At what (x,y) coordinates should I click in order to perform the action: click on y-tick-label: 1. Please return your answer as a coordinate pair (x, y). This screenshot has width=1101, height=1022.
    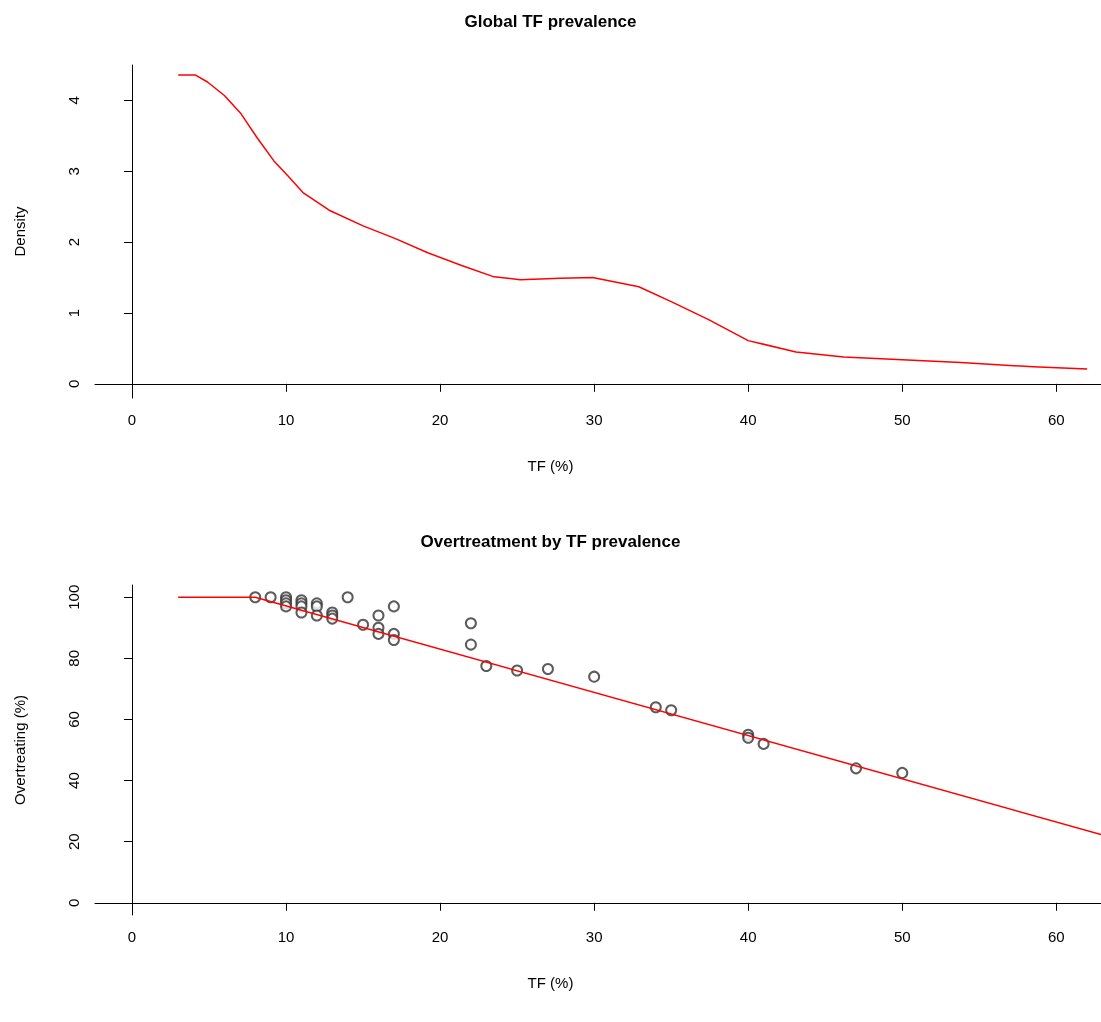
    Looking at the image, I should click on (73, 313).